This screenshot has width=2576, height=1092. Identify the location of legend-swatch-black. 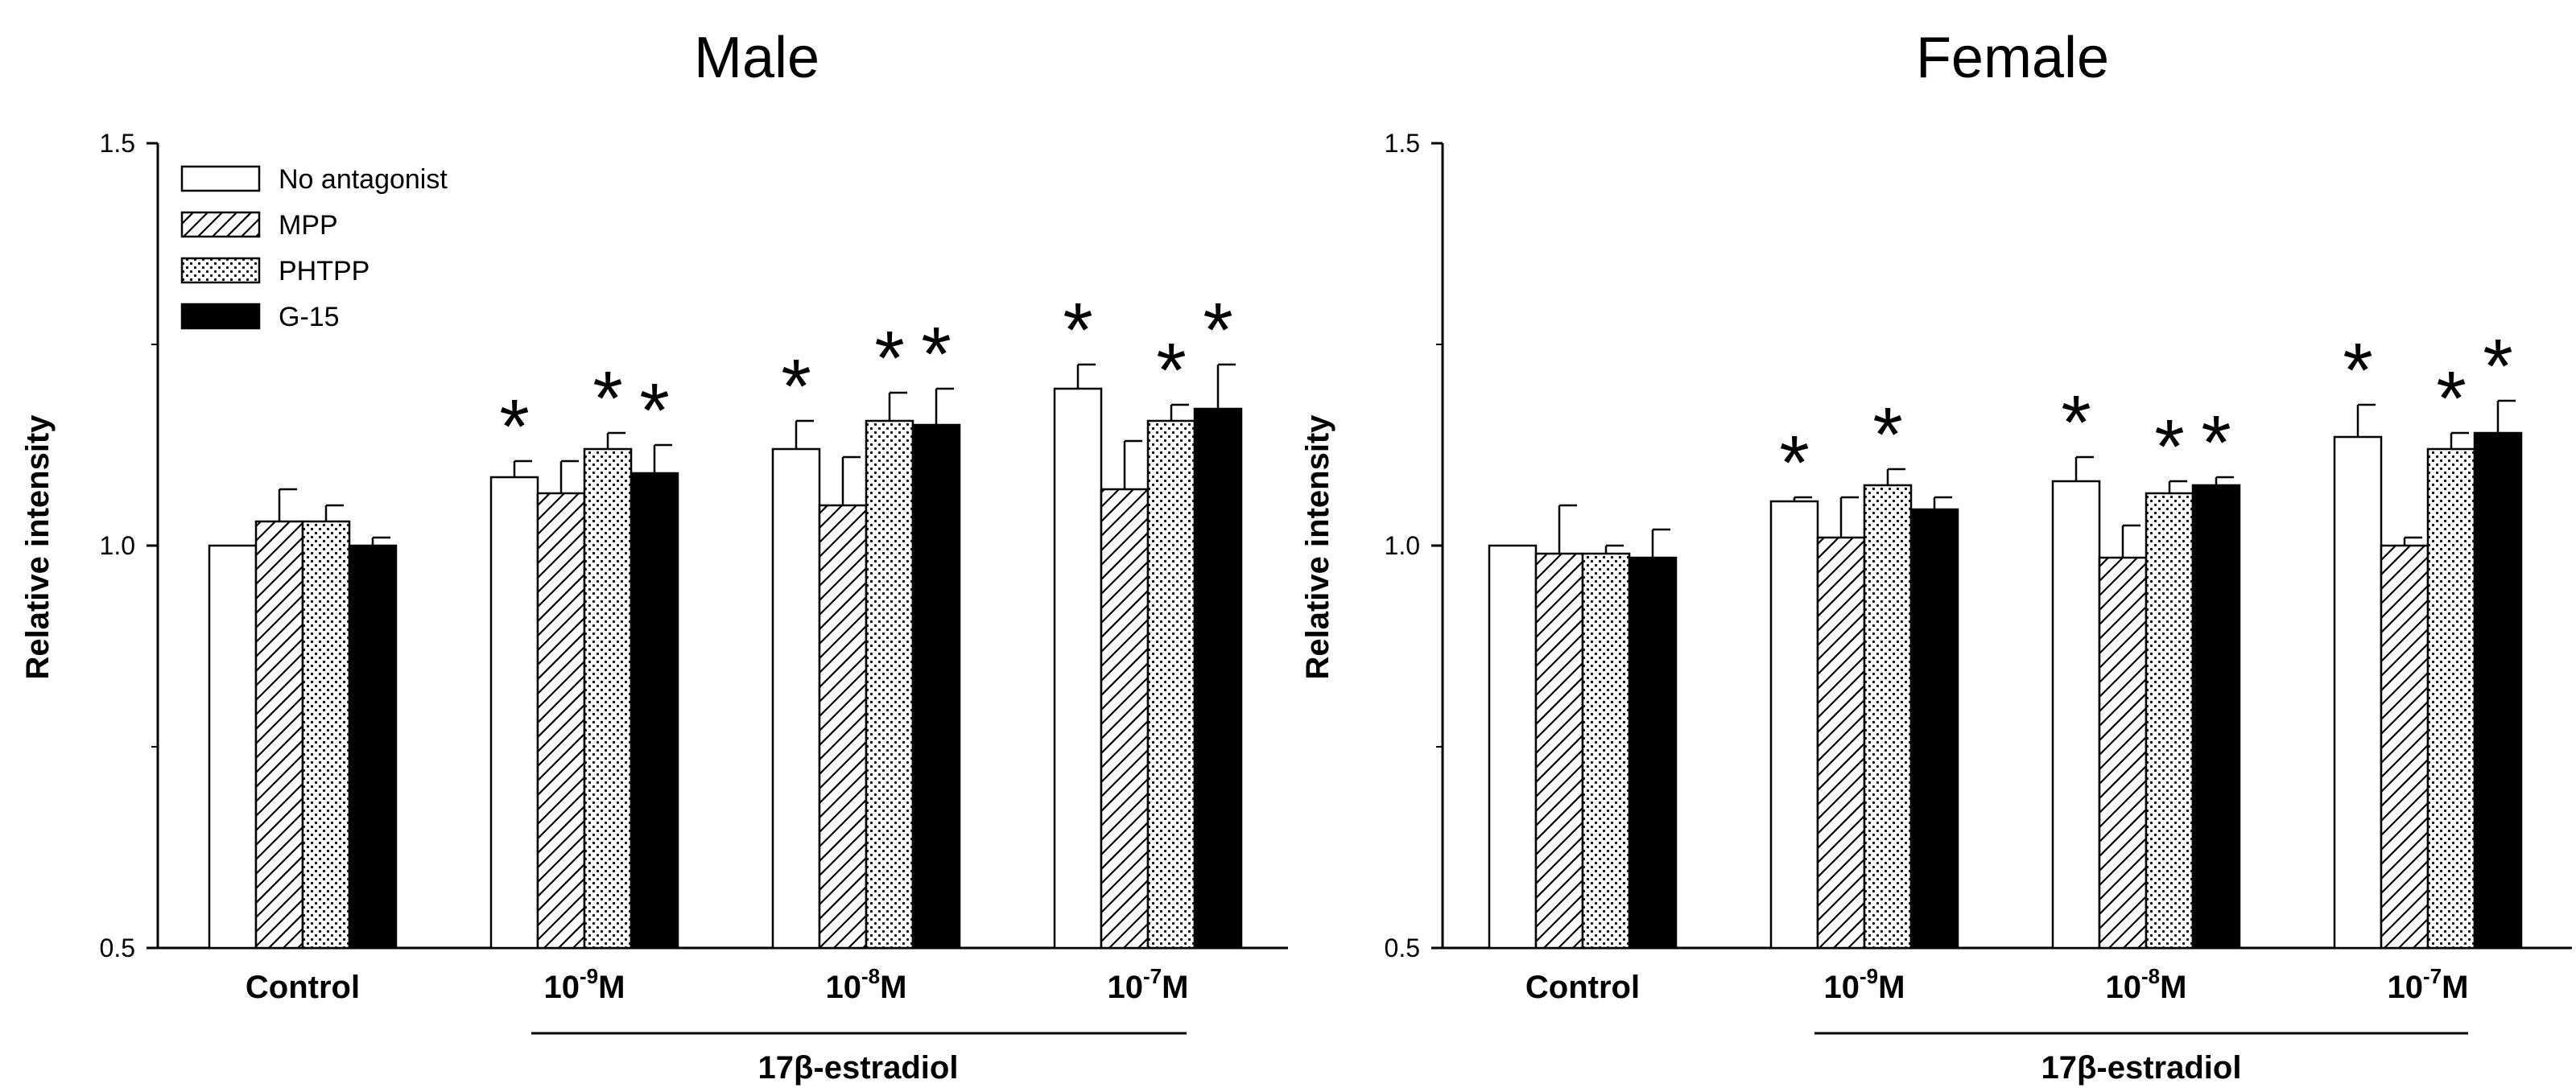
(221, 317).